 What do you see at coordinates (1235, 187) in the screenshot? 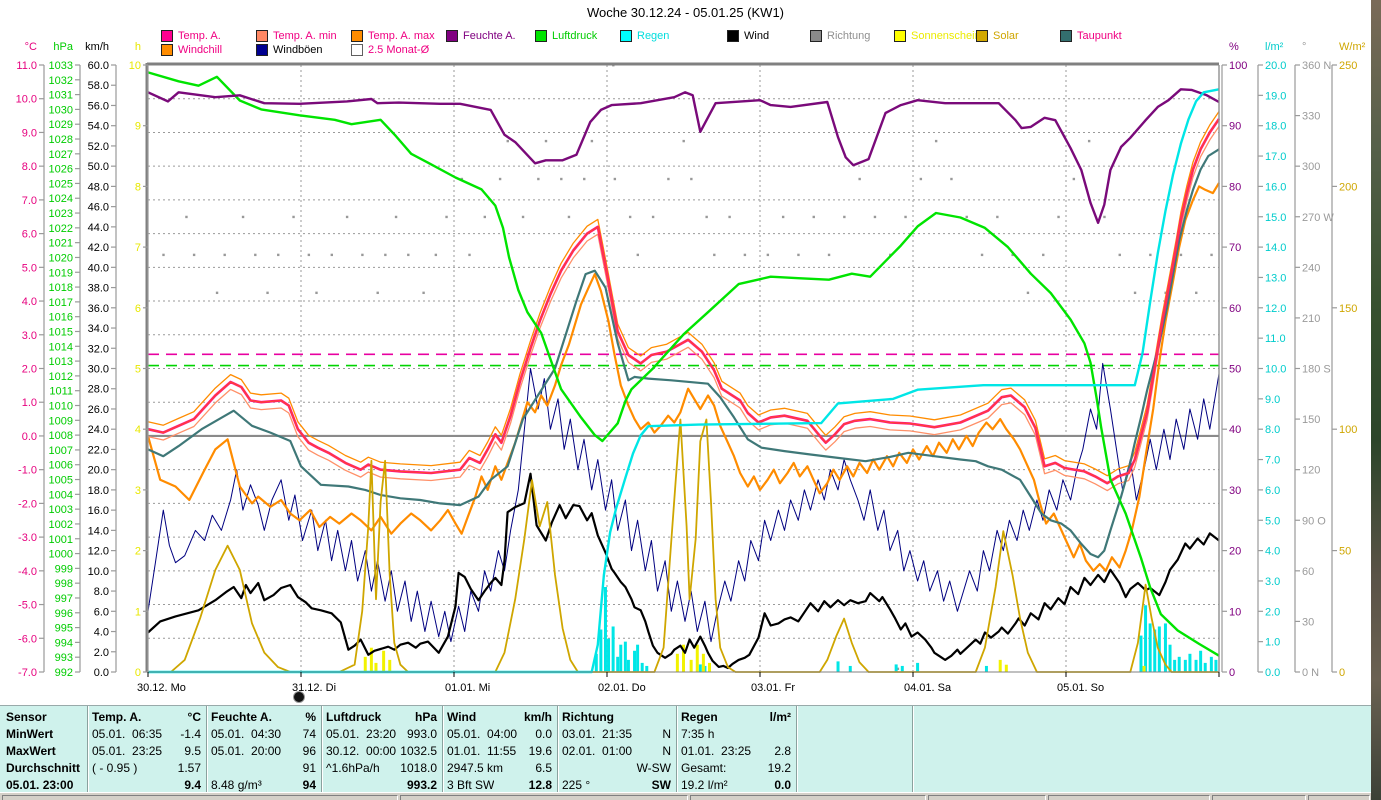
I see `svg-text: 80` at bounding box center [1235, 187].